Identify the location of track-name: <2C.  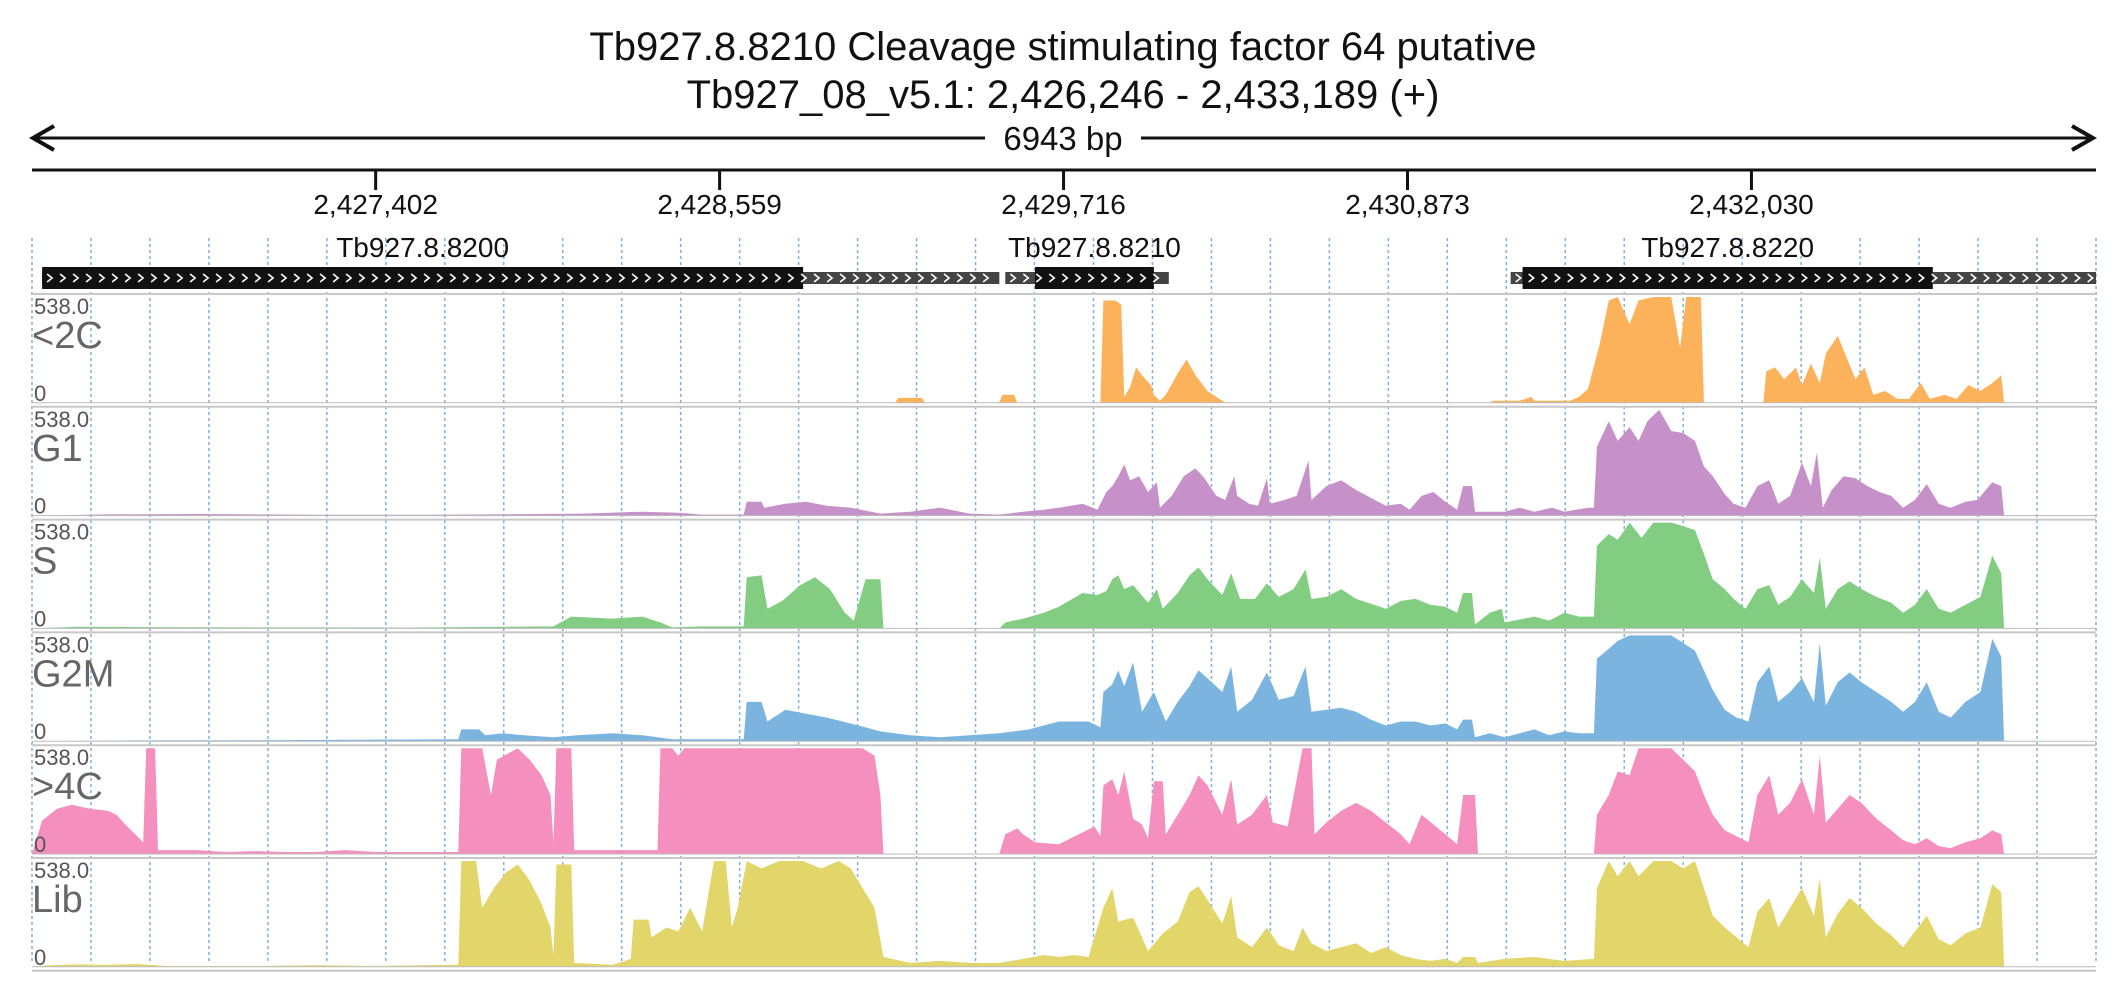
(67, 336).